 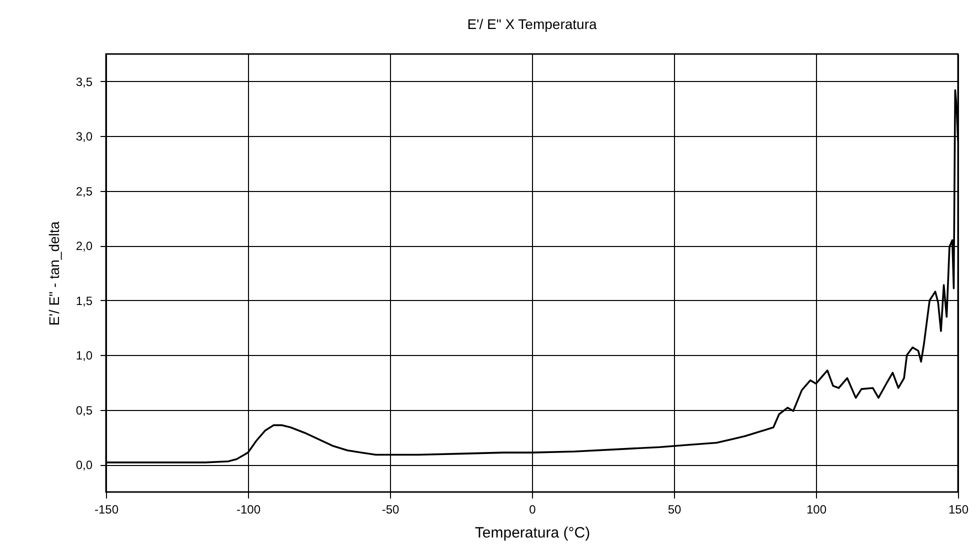 I want to click on y-tick-label: 3,5, so click(x=84, y=81).